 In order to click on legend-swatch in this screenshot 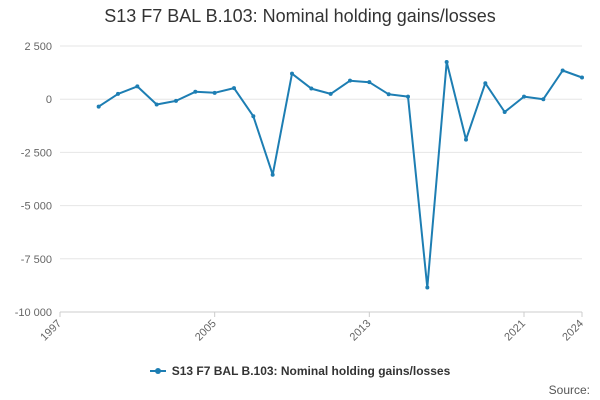, I will do `click(157, 371)`.